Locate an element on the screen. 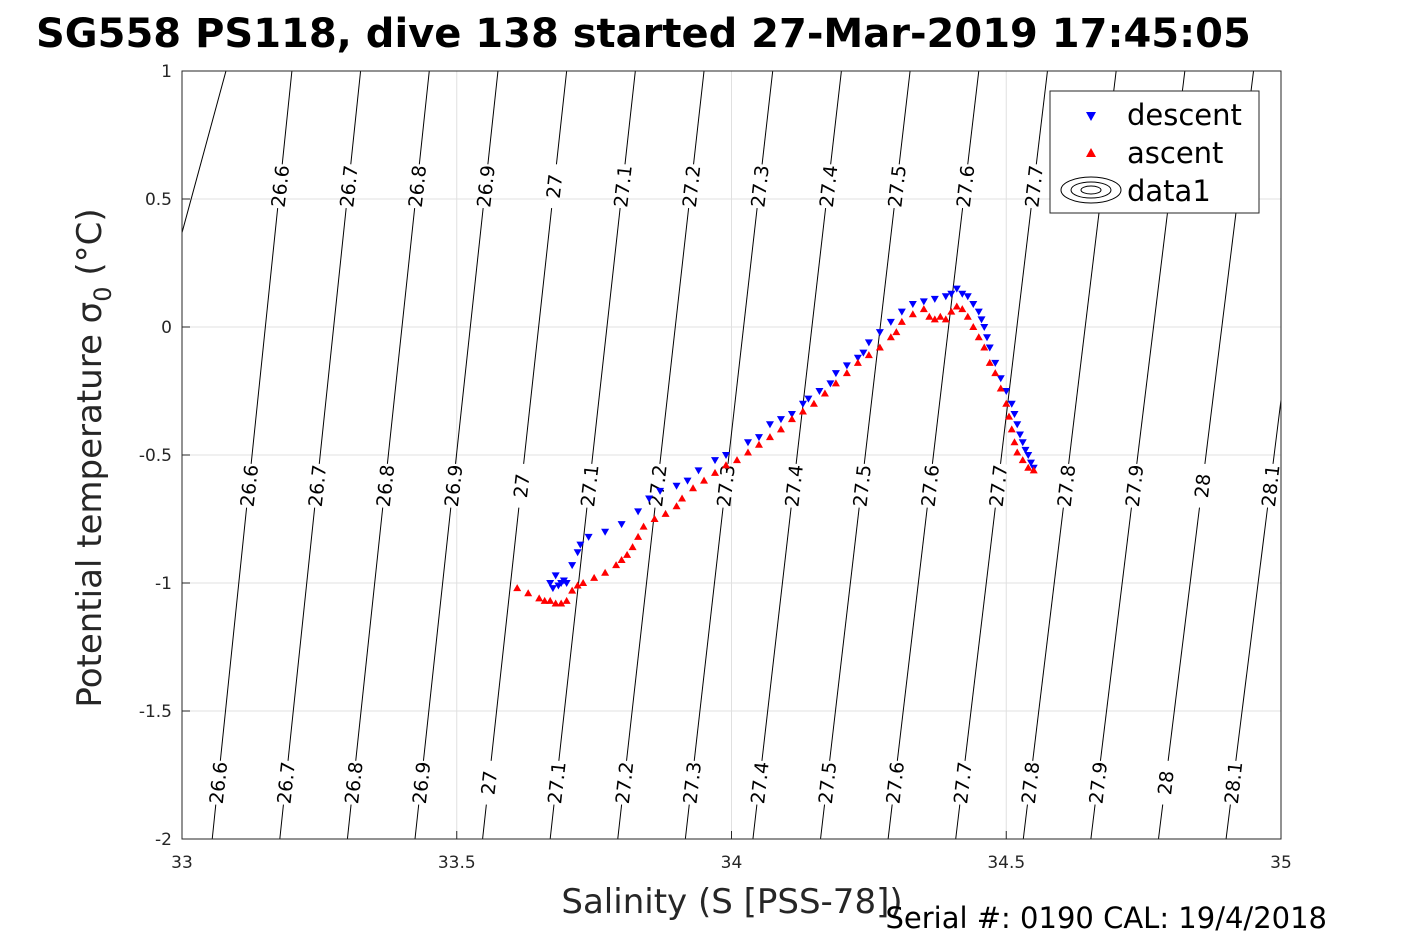 Image resolution: width=1417 pixels, height=945 pixels. contour-label: 26.7 is located at coordinates (349, 186).